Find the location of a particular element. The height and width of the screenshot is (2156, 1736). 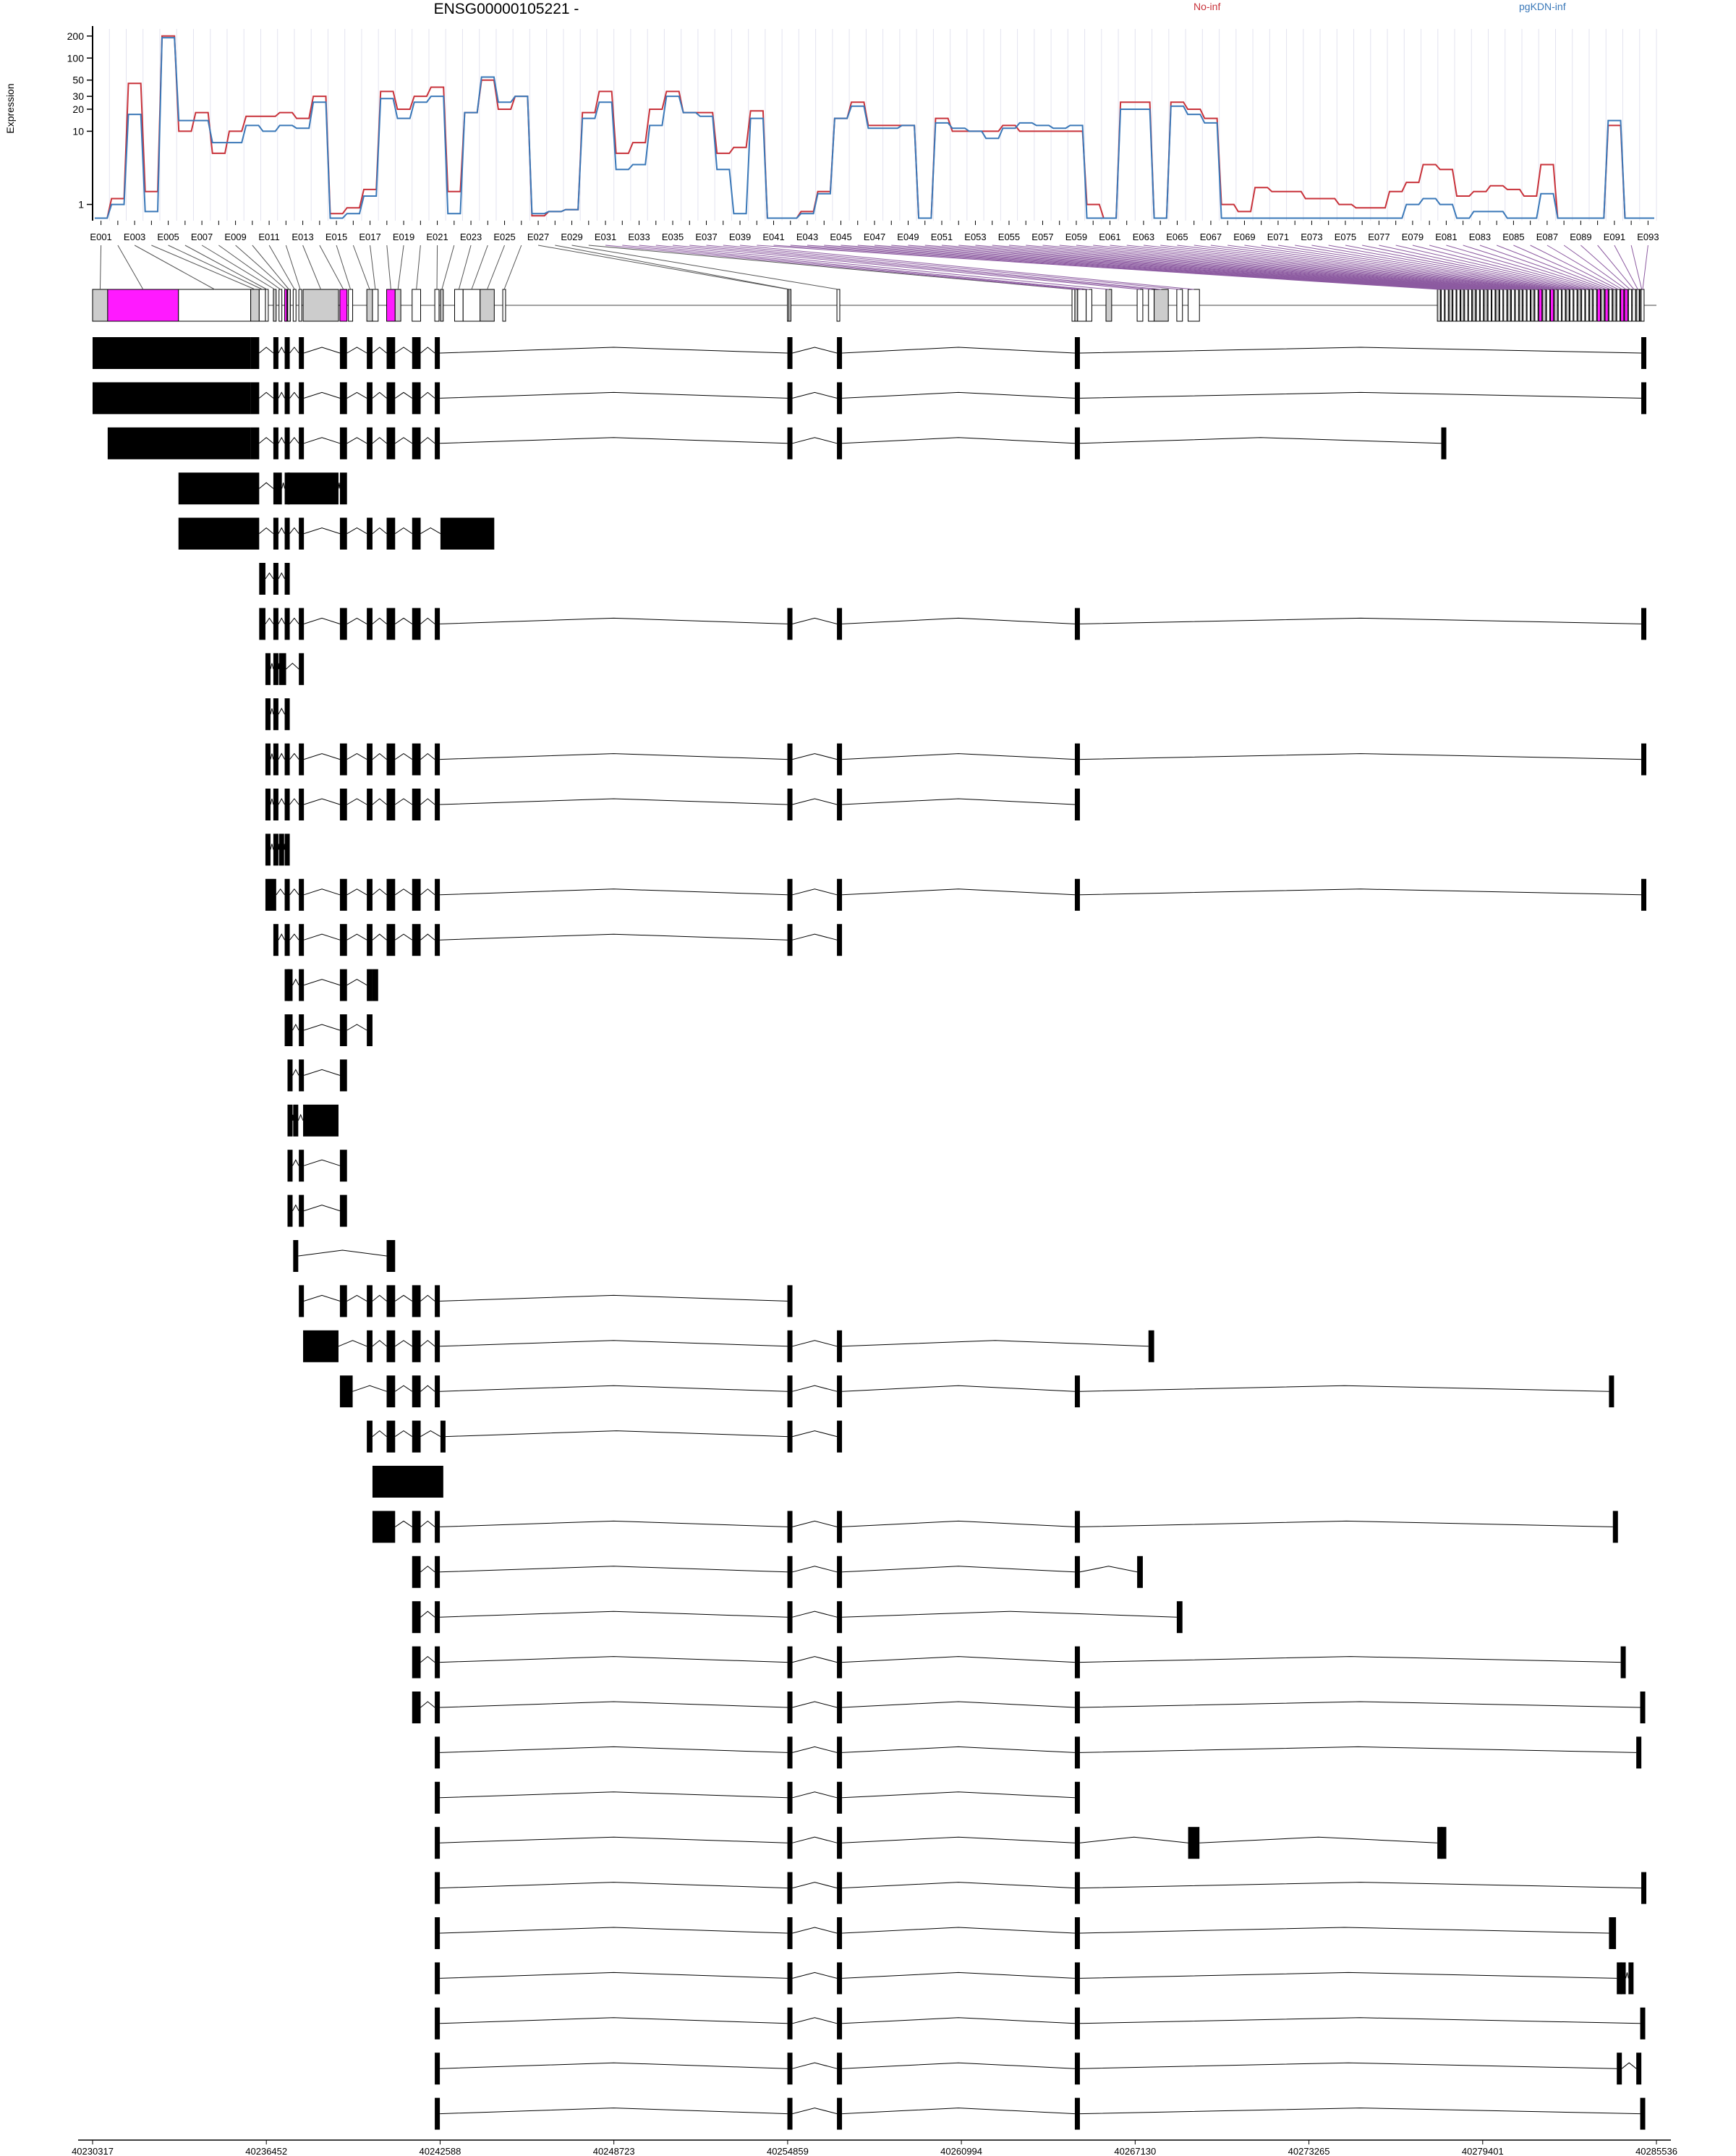

exon-label: E081 is located at coordinates (1446, 237).